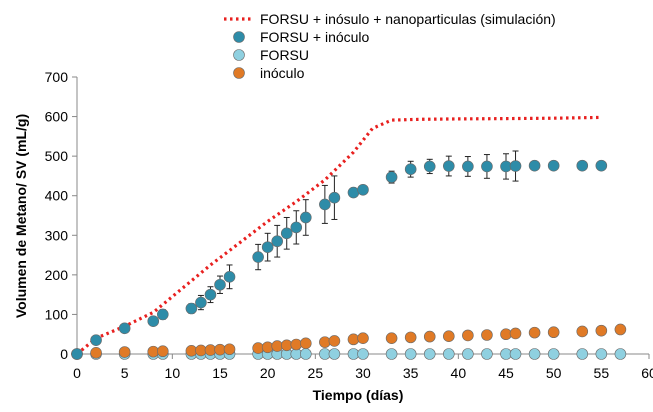 Image resolution: width=653 pixels, height=412 pixels. Describe the element at coordinates (506, 373) in the screenshot. I see `x-tick-label: 45` at that location.